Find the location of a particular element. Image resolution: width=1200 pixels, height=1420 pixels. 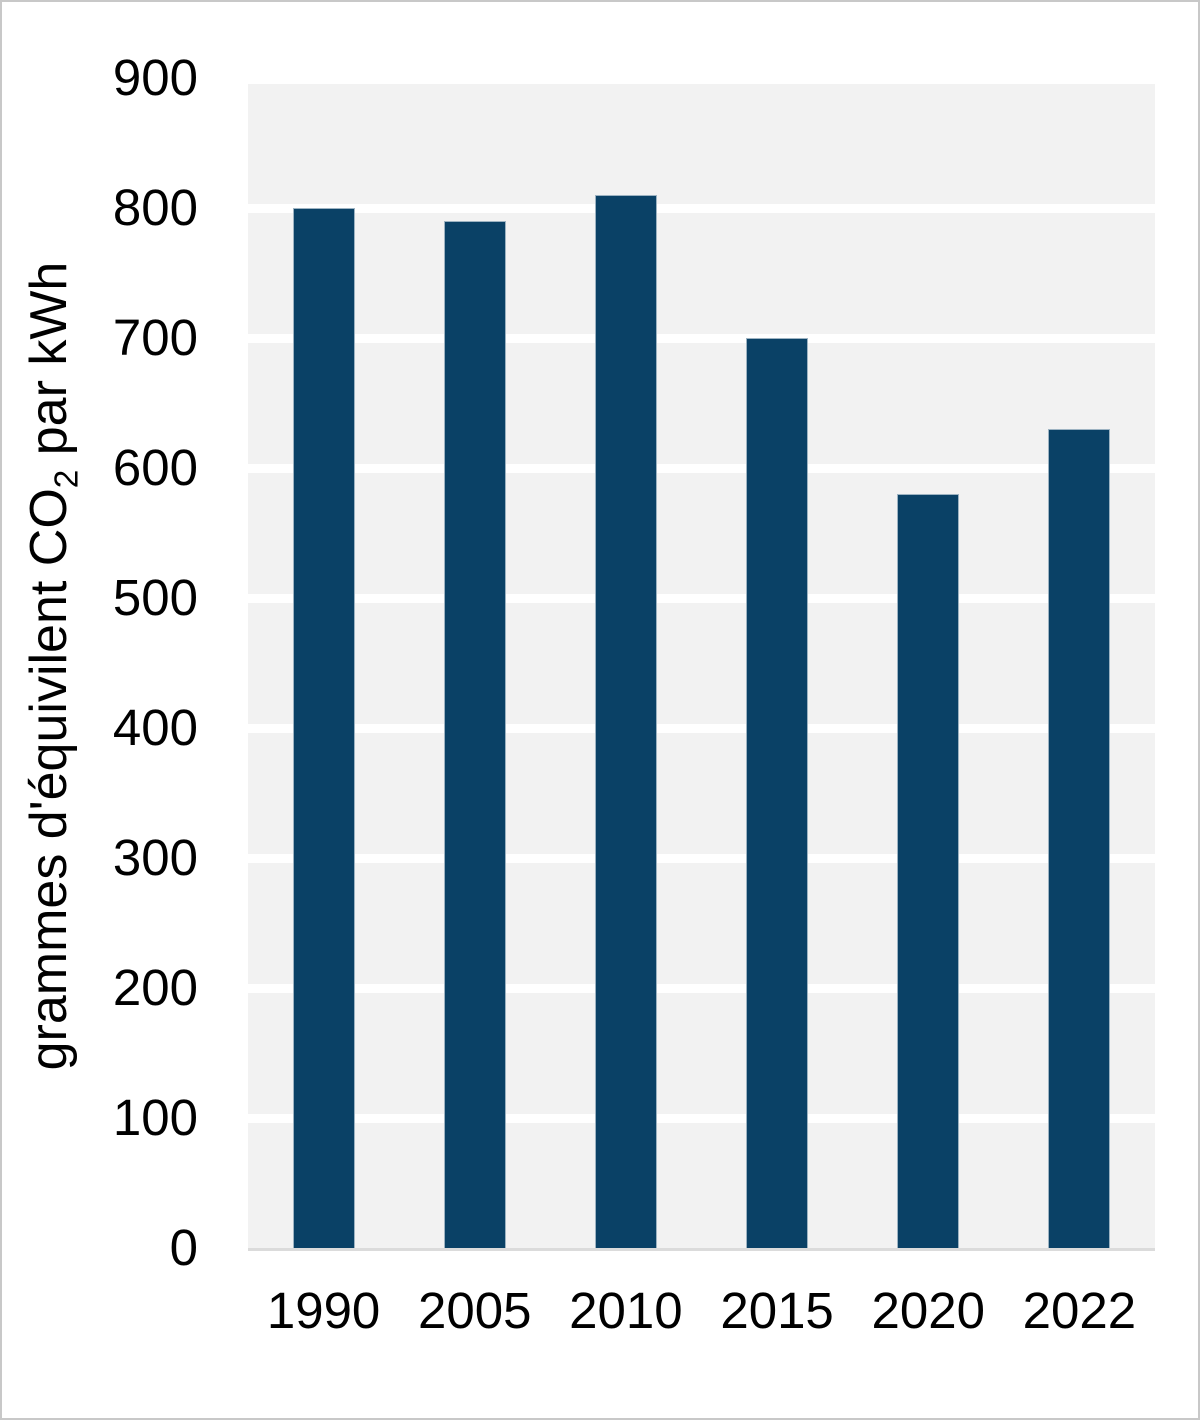

y-axis-title-suffix: par kWh is located at coordinates (49, 365).